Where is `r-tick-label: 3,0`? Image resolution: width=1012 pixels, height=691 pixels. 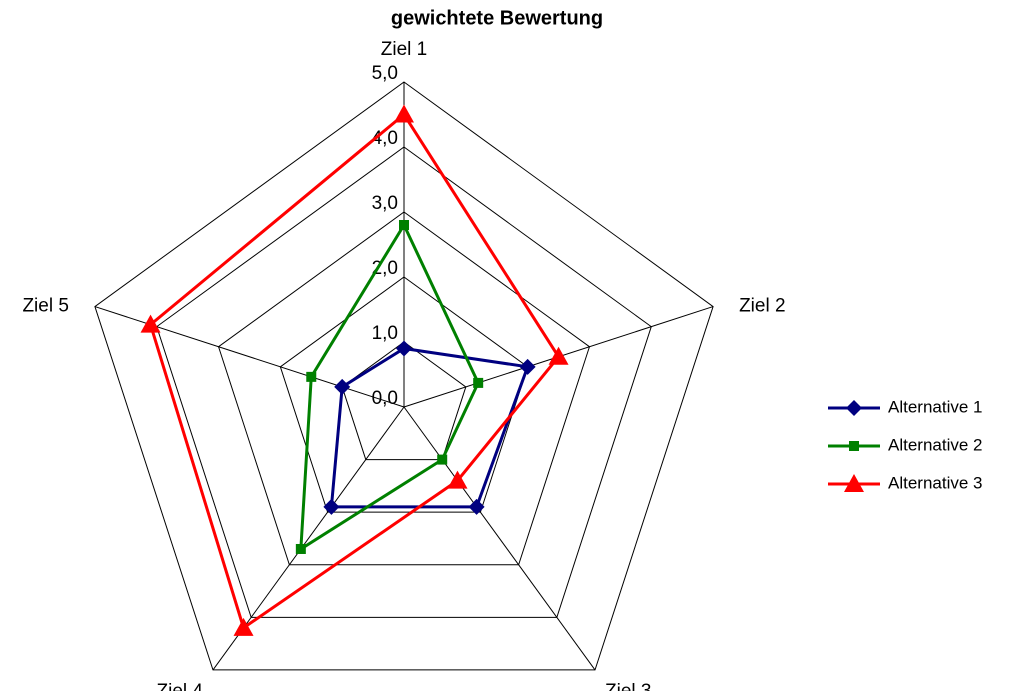 r-tick-label: 3,0 is located at coordinates (385, 203).